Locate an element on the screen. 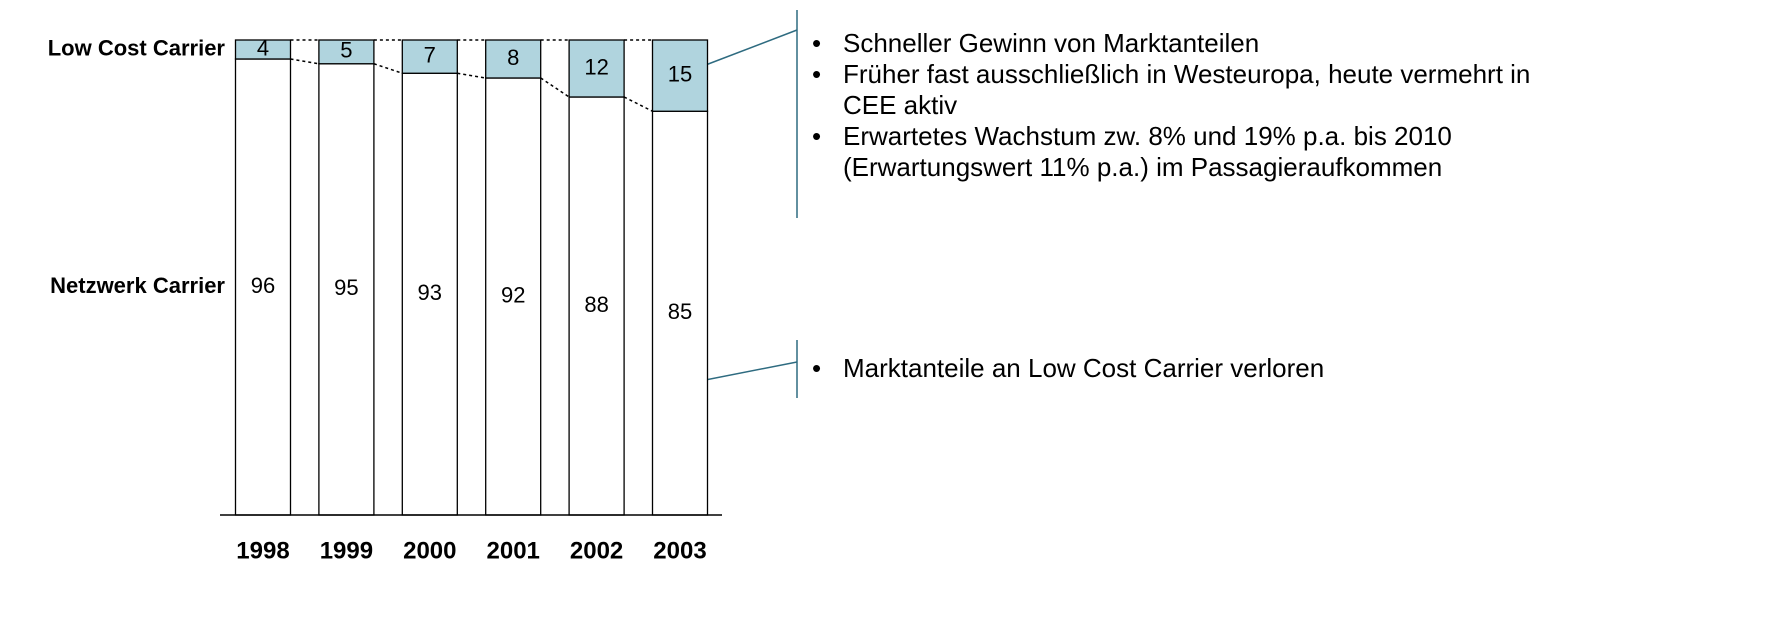 The height and width of the screenshot is (636, 1771). value-label: 5 is located at coordinates (346, 50).